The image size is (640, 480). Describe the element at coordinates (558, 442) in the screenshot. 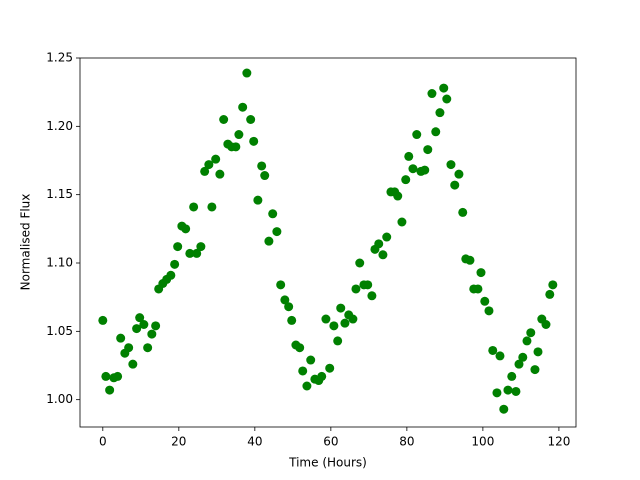

I see `x-tick-label: 120` at that location.